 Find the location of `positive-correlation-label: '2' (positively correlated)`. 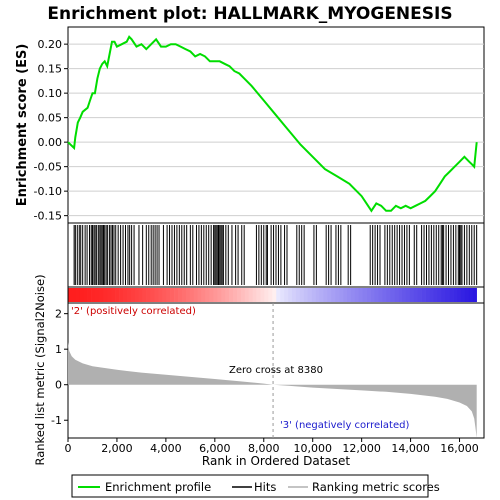

positive-correlation-label: '2' (positively correlated) is located at coordinates (133, 311).